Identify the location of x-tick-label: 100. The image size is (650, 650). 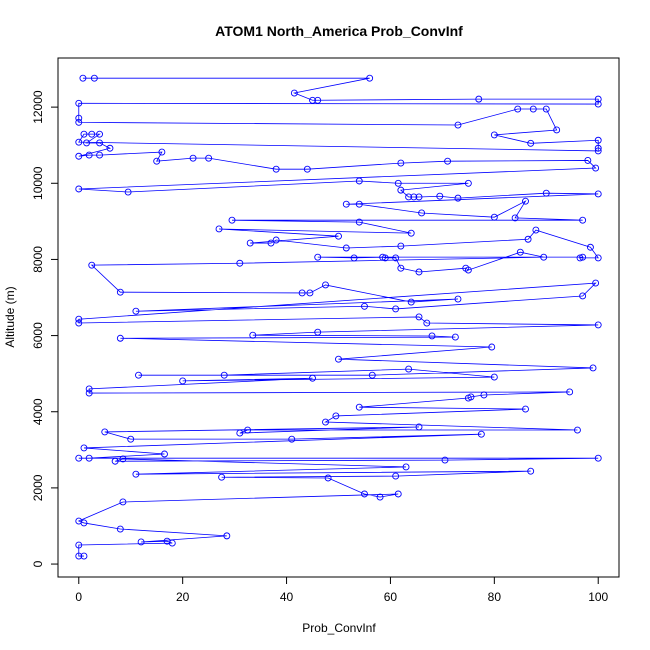
(598, 597).